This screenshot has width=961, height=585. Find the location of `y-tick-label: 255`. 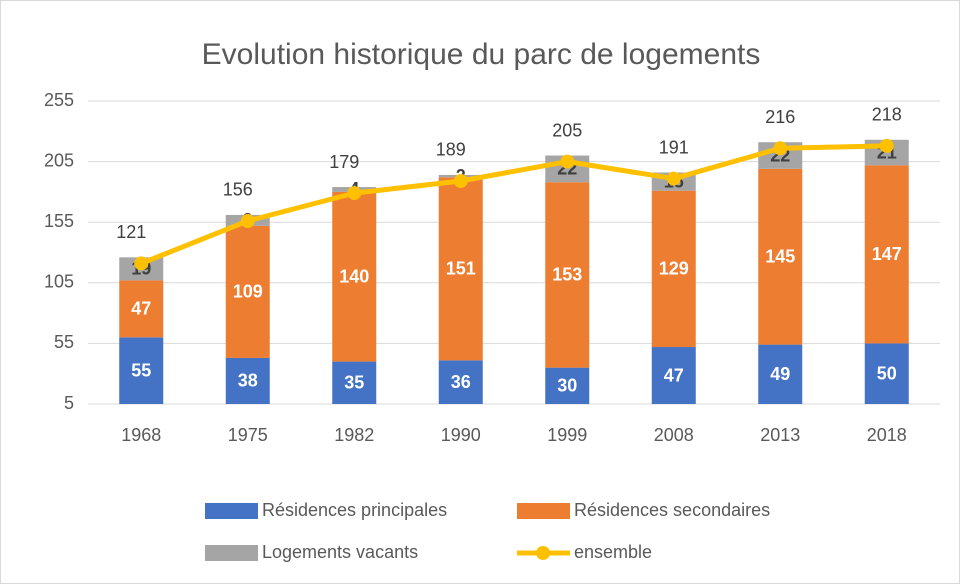

y-tick-label: 255 is located at coordinates (59, 100).